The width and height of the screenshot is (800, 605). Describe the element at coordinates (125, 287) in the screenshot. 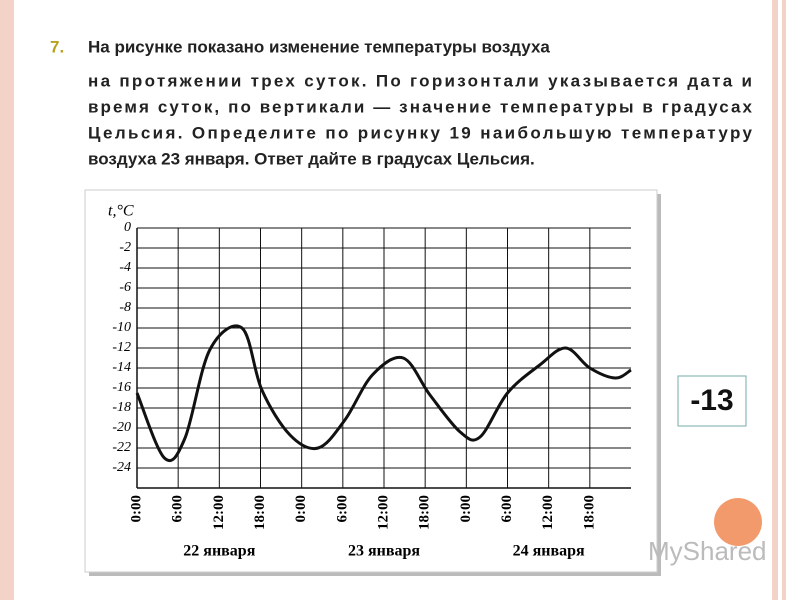

I see `y-tick-label: -6` at that location.